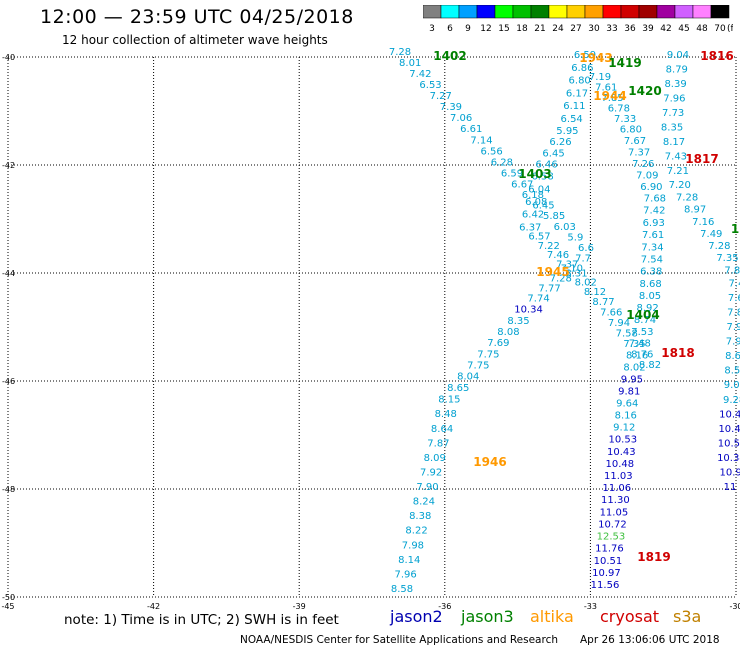 Image resolution: width=740 pixels, height=650 pixels. What do you see at coordinates (703, 222) in the screenshot?
I see `wave-height-value: 7.16` at bounding box center [703, 222].